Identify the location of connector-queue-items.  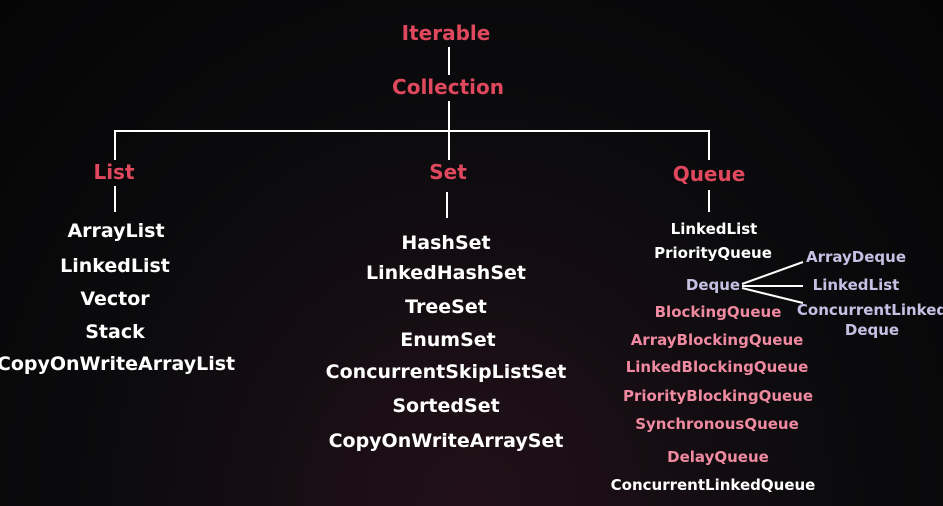
(709, 201).